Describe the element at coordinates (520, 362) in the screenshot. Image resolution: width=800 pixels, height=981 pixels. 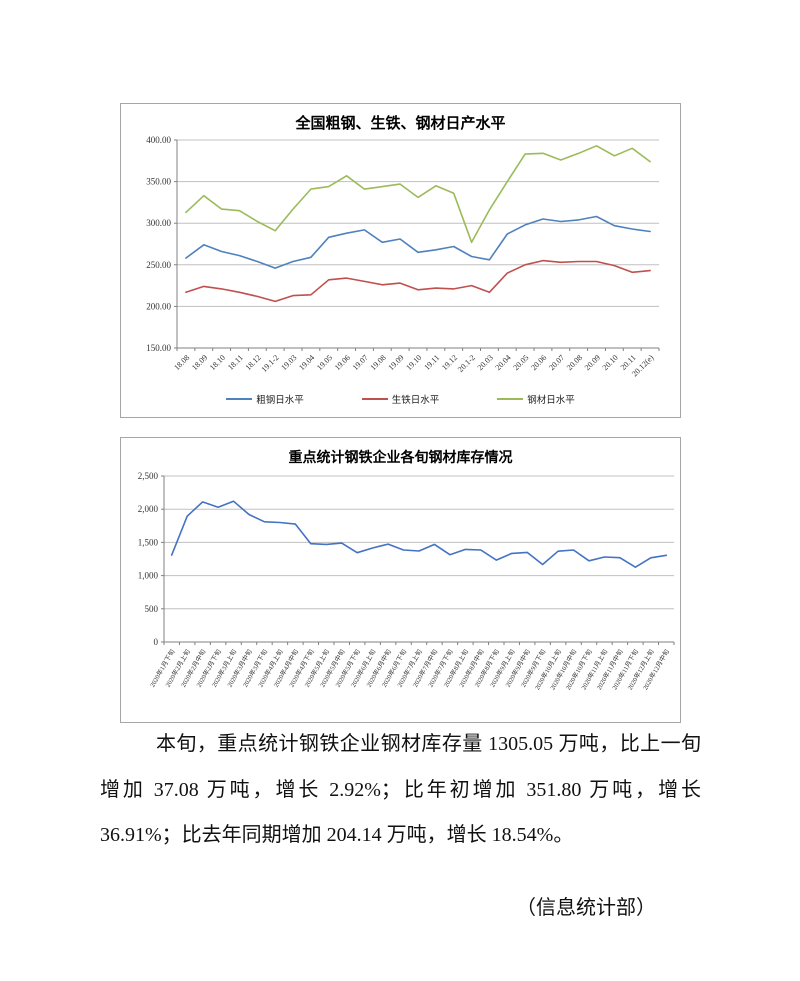
I see `x-tick-label: 20.05` at that location.